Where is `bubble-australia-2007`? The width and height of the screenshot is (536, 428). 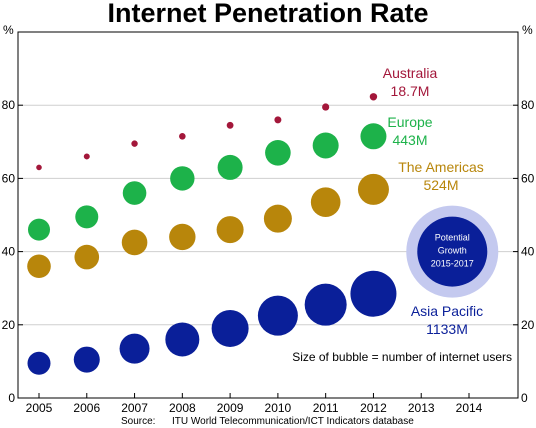 bubble-australia-2007 is located at coordinates (134, 143).